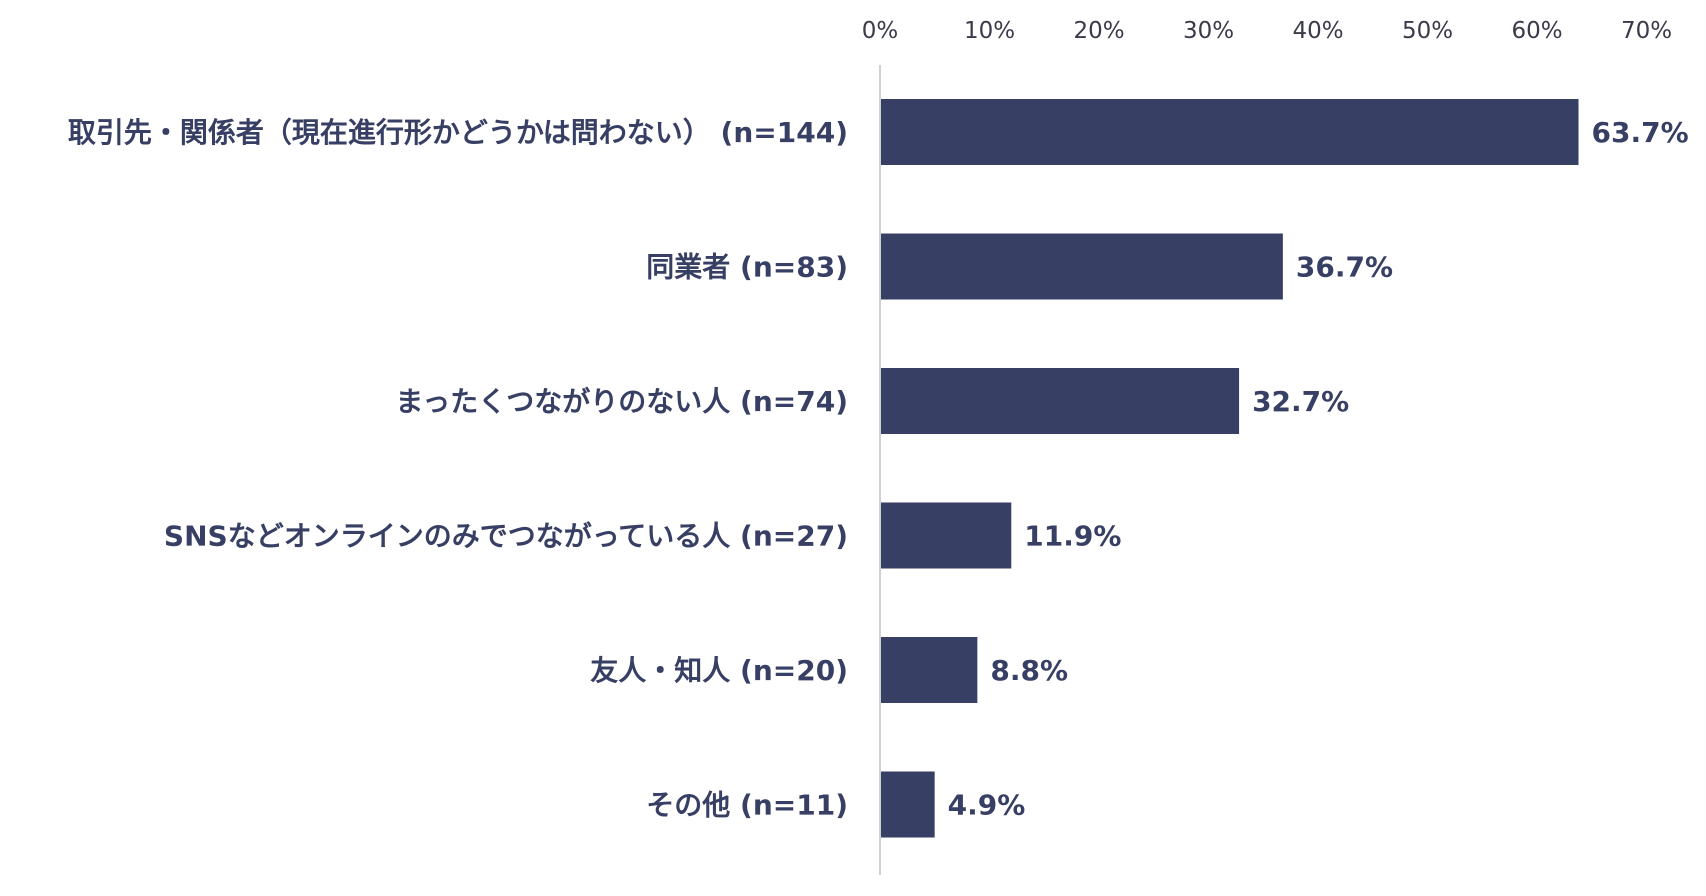  I want to click on category-label: 取引先・関係者（現在進行形かどうかは問わない） (n=144), so click(458, 132).